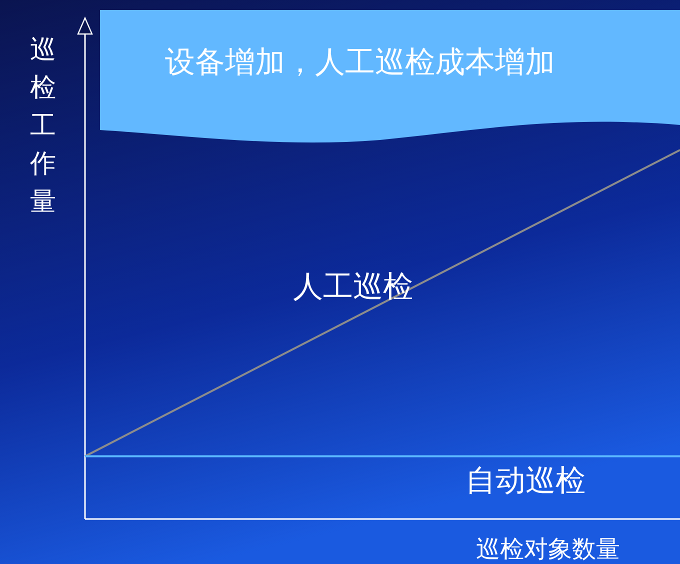  Describe the element at coordinates (42, 126) in the screenshot. I see `y-axis-title: 巡检工作量` at that location.